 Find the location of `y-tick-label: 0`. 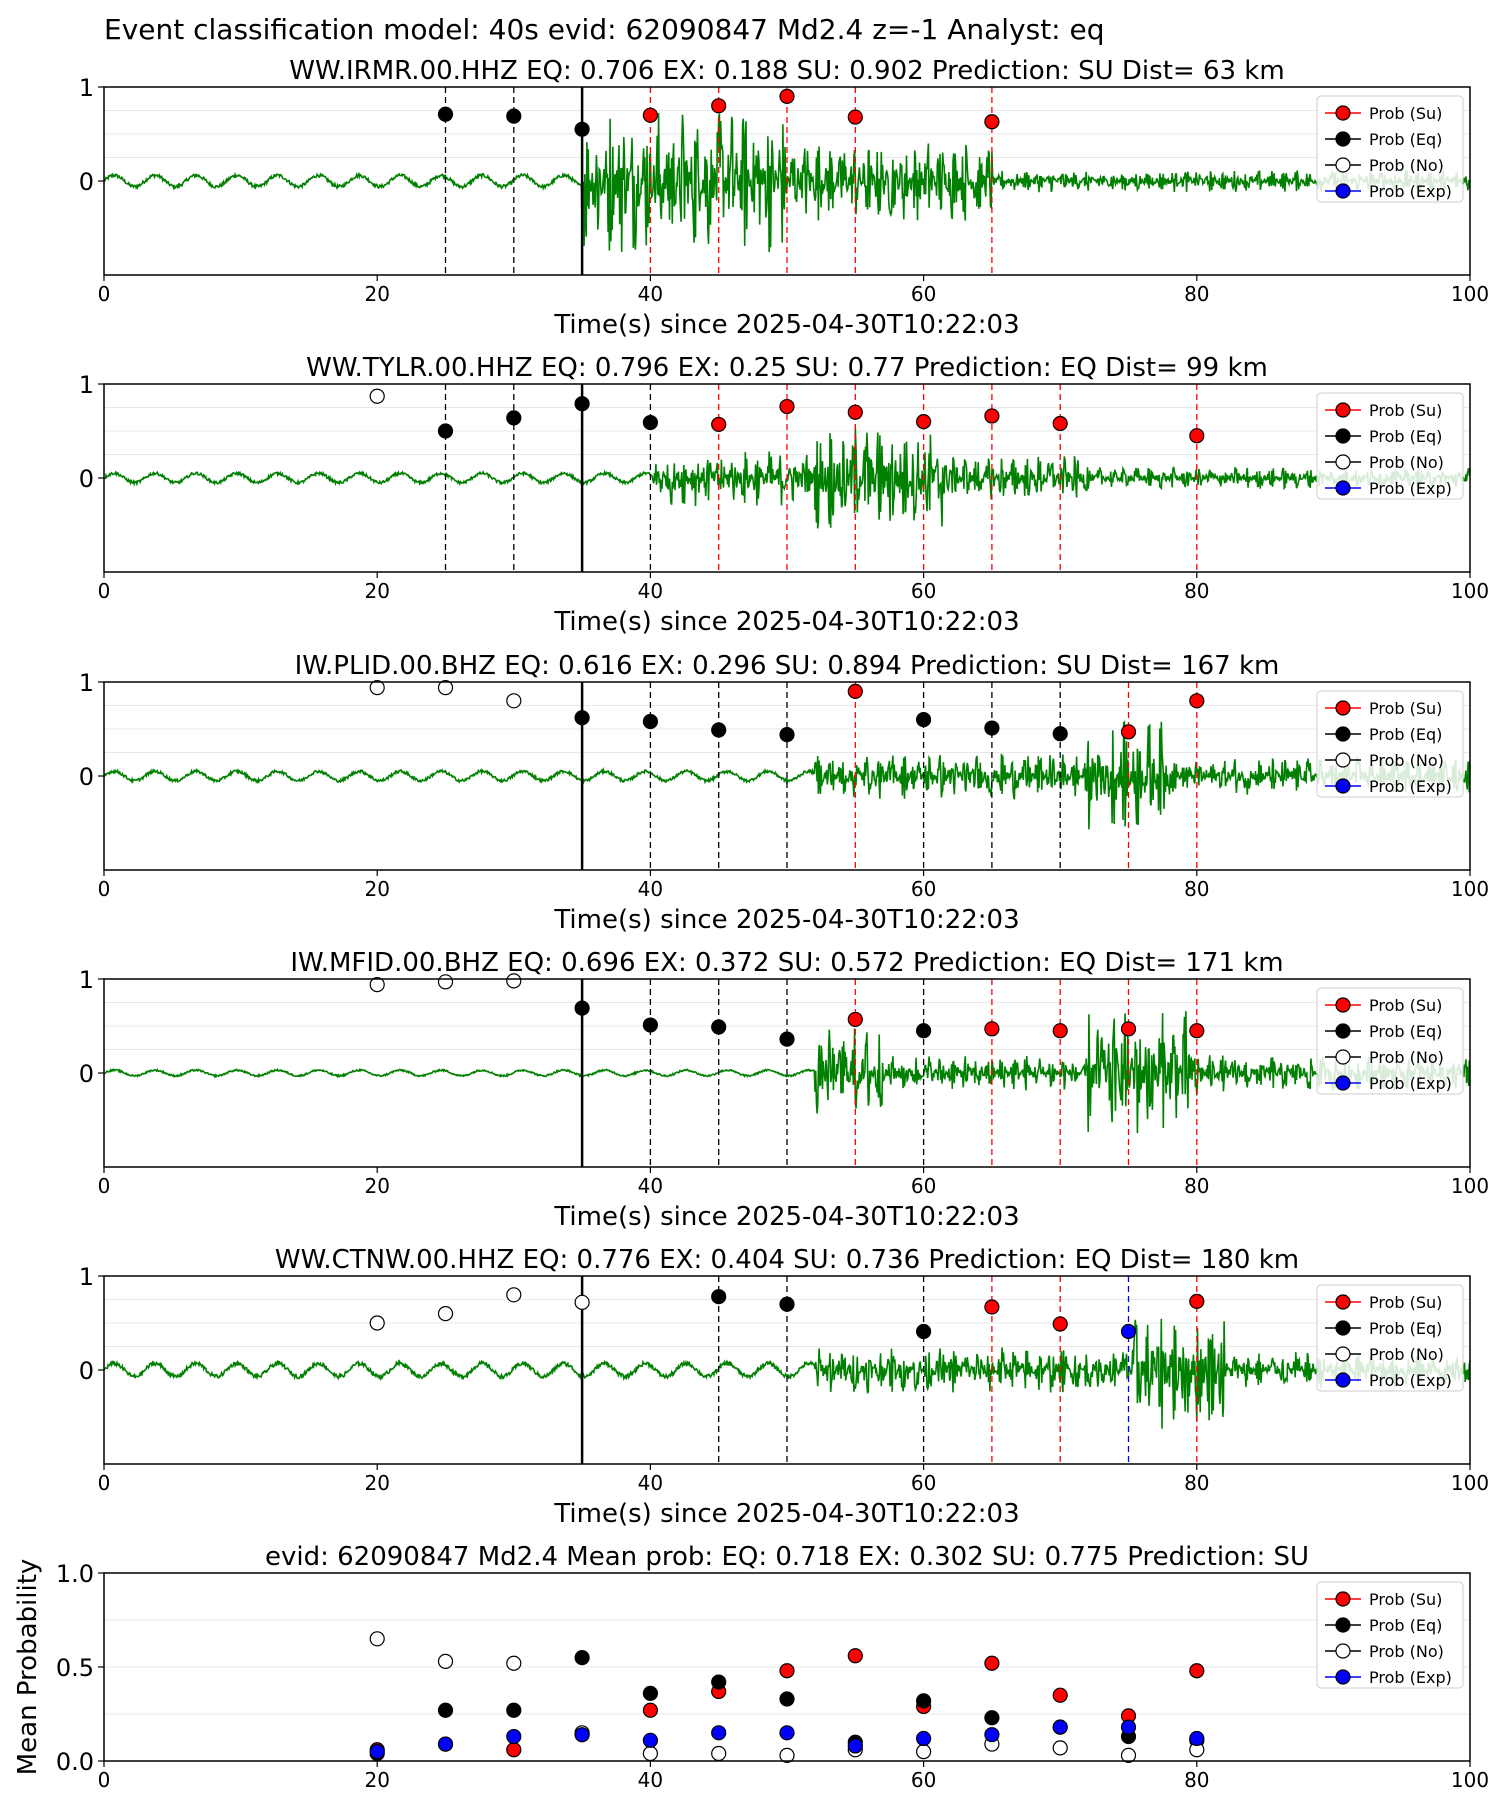

y-tick-label: 0 is located at coordinates (86, 479).